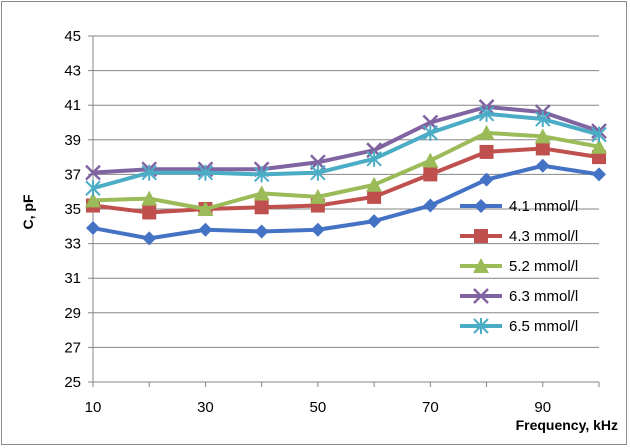  Describe the element at coordinates (72, 71) in the screenshot. I see `y-tick-label-43: 43` at that location.